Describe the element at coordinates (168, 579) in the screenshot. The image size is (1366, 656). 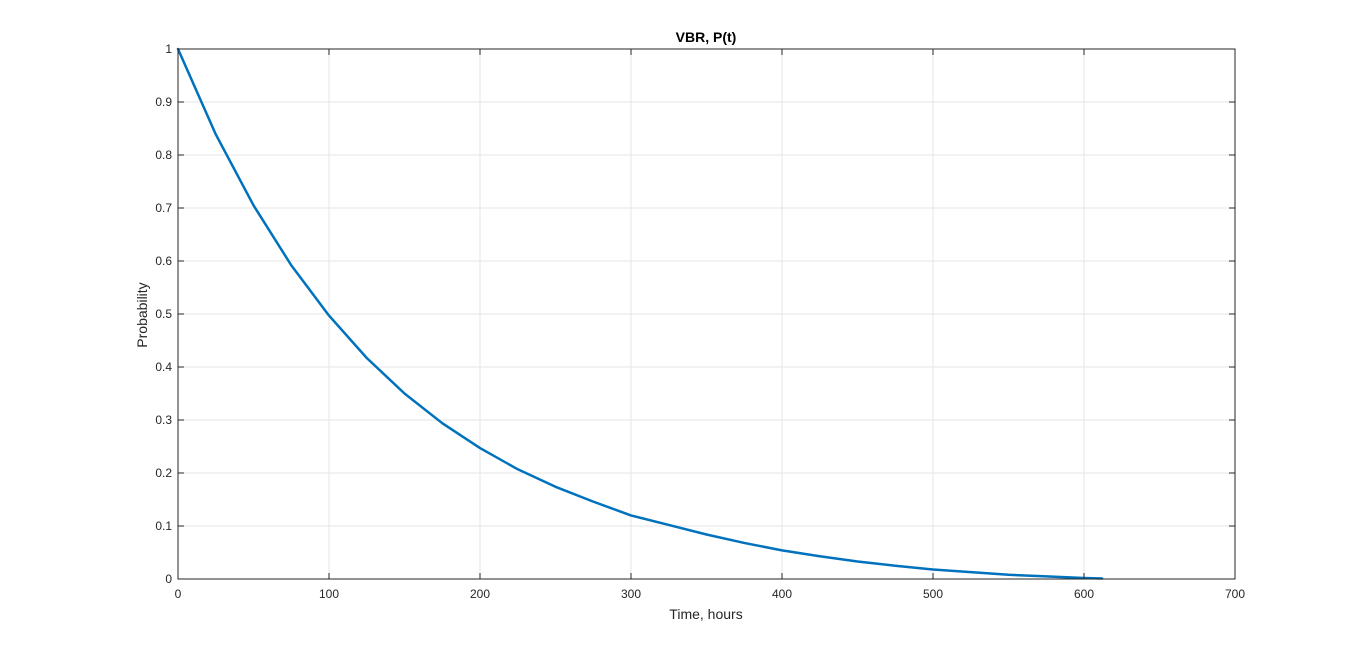
I see `y-tick-label: 0` at that location.